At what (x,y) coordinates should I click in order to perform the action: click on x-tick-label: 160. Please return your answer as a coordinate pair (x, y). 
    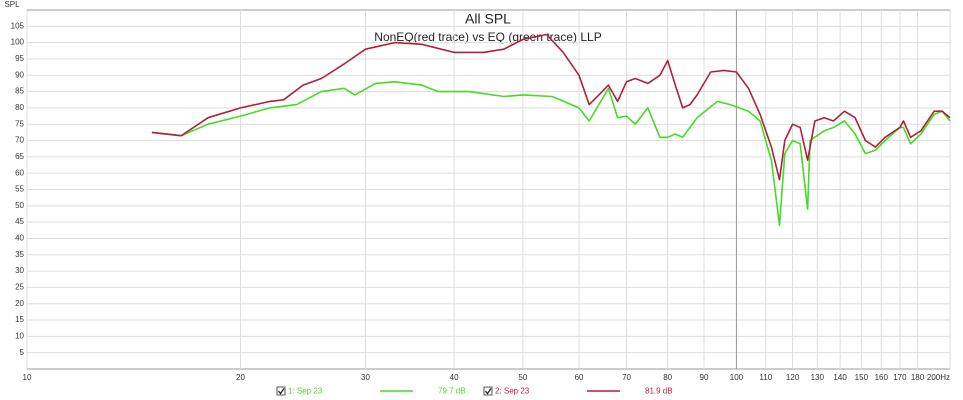
    Looking at the image, I should click on (882, 377).